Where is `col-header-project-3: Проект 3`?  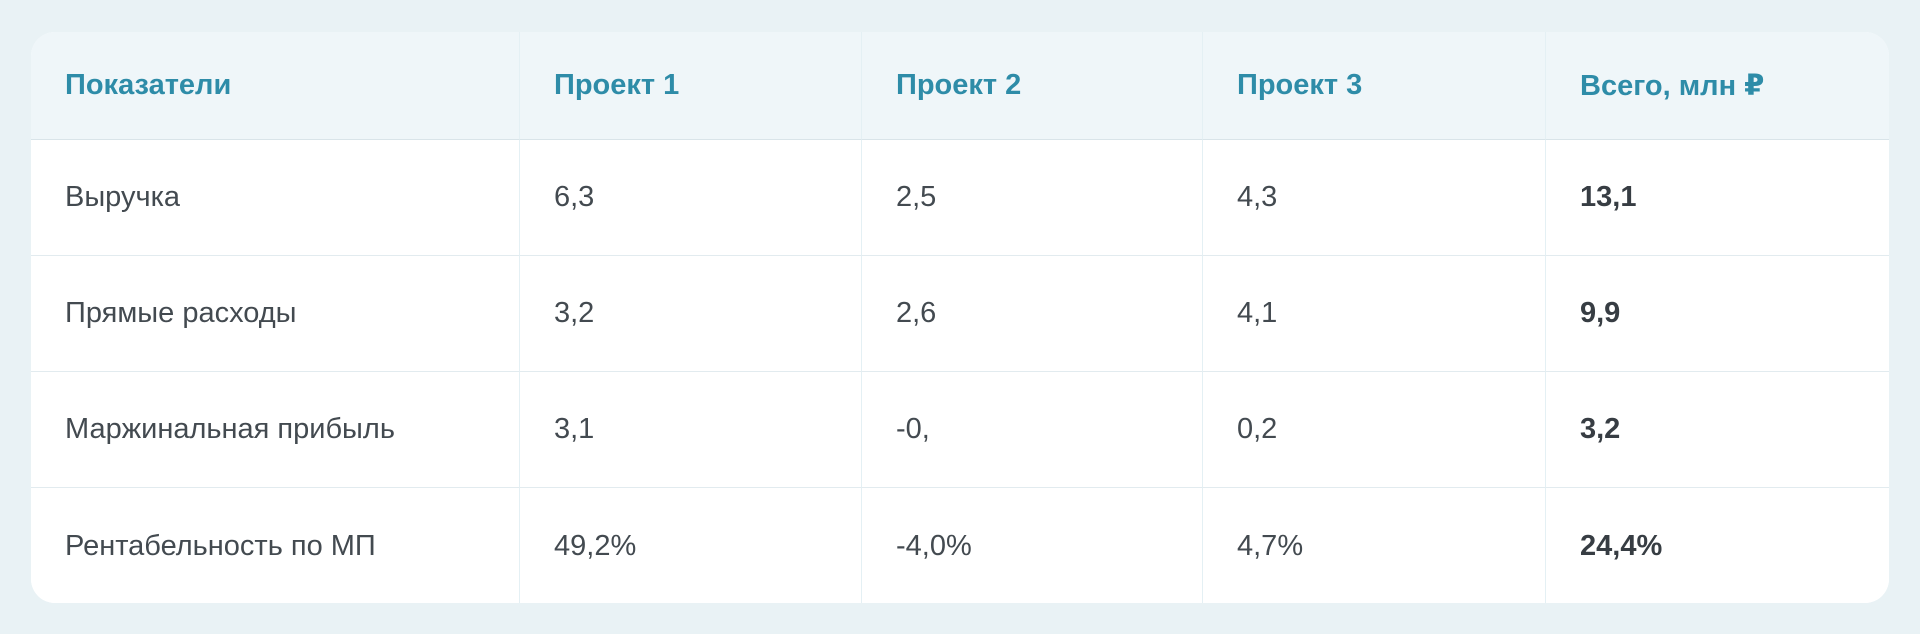
col-header-project-3: Проект 3 is located at coordinates (1373, 86).